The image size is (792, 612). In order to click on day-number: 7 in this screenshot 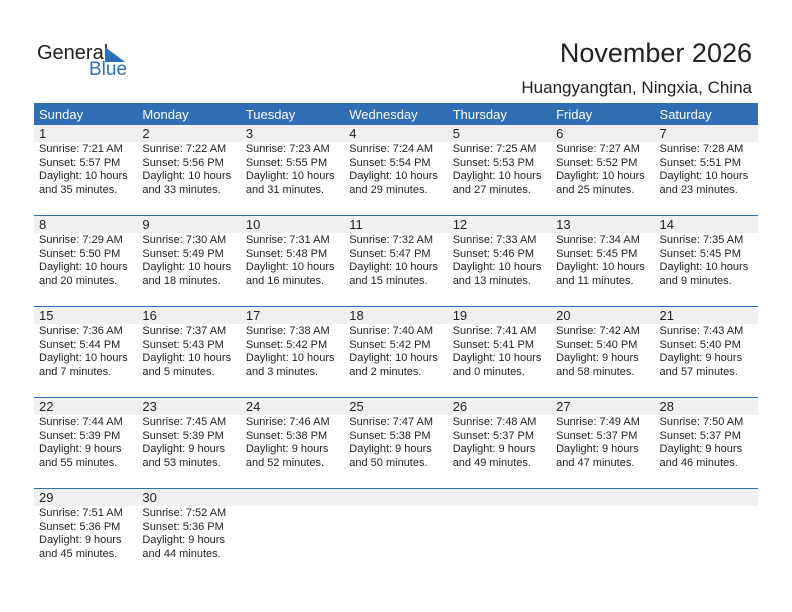, I will do `click(706, 133)`.